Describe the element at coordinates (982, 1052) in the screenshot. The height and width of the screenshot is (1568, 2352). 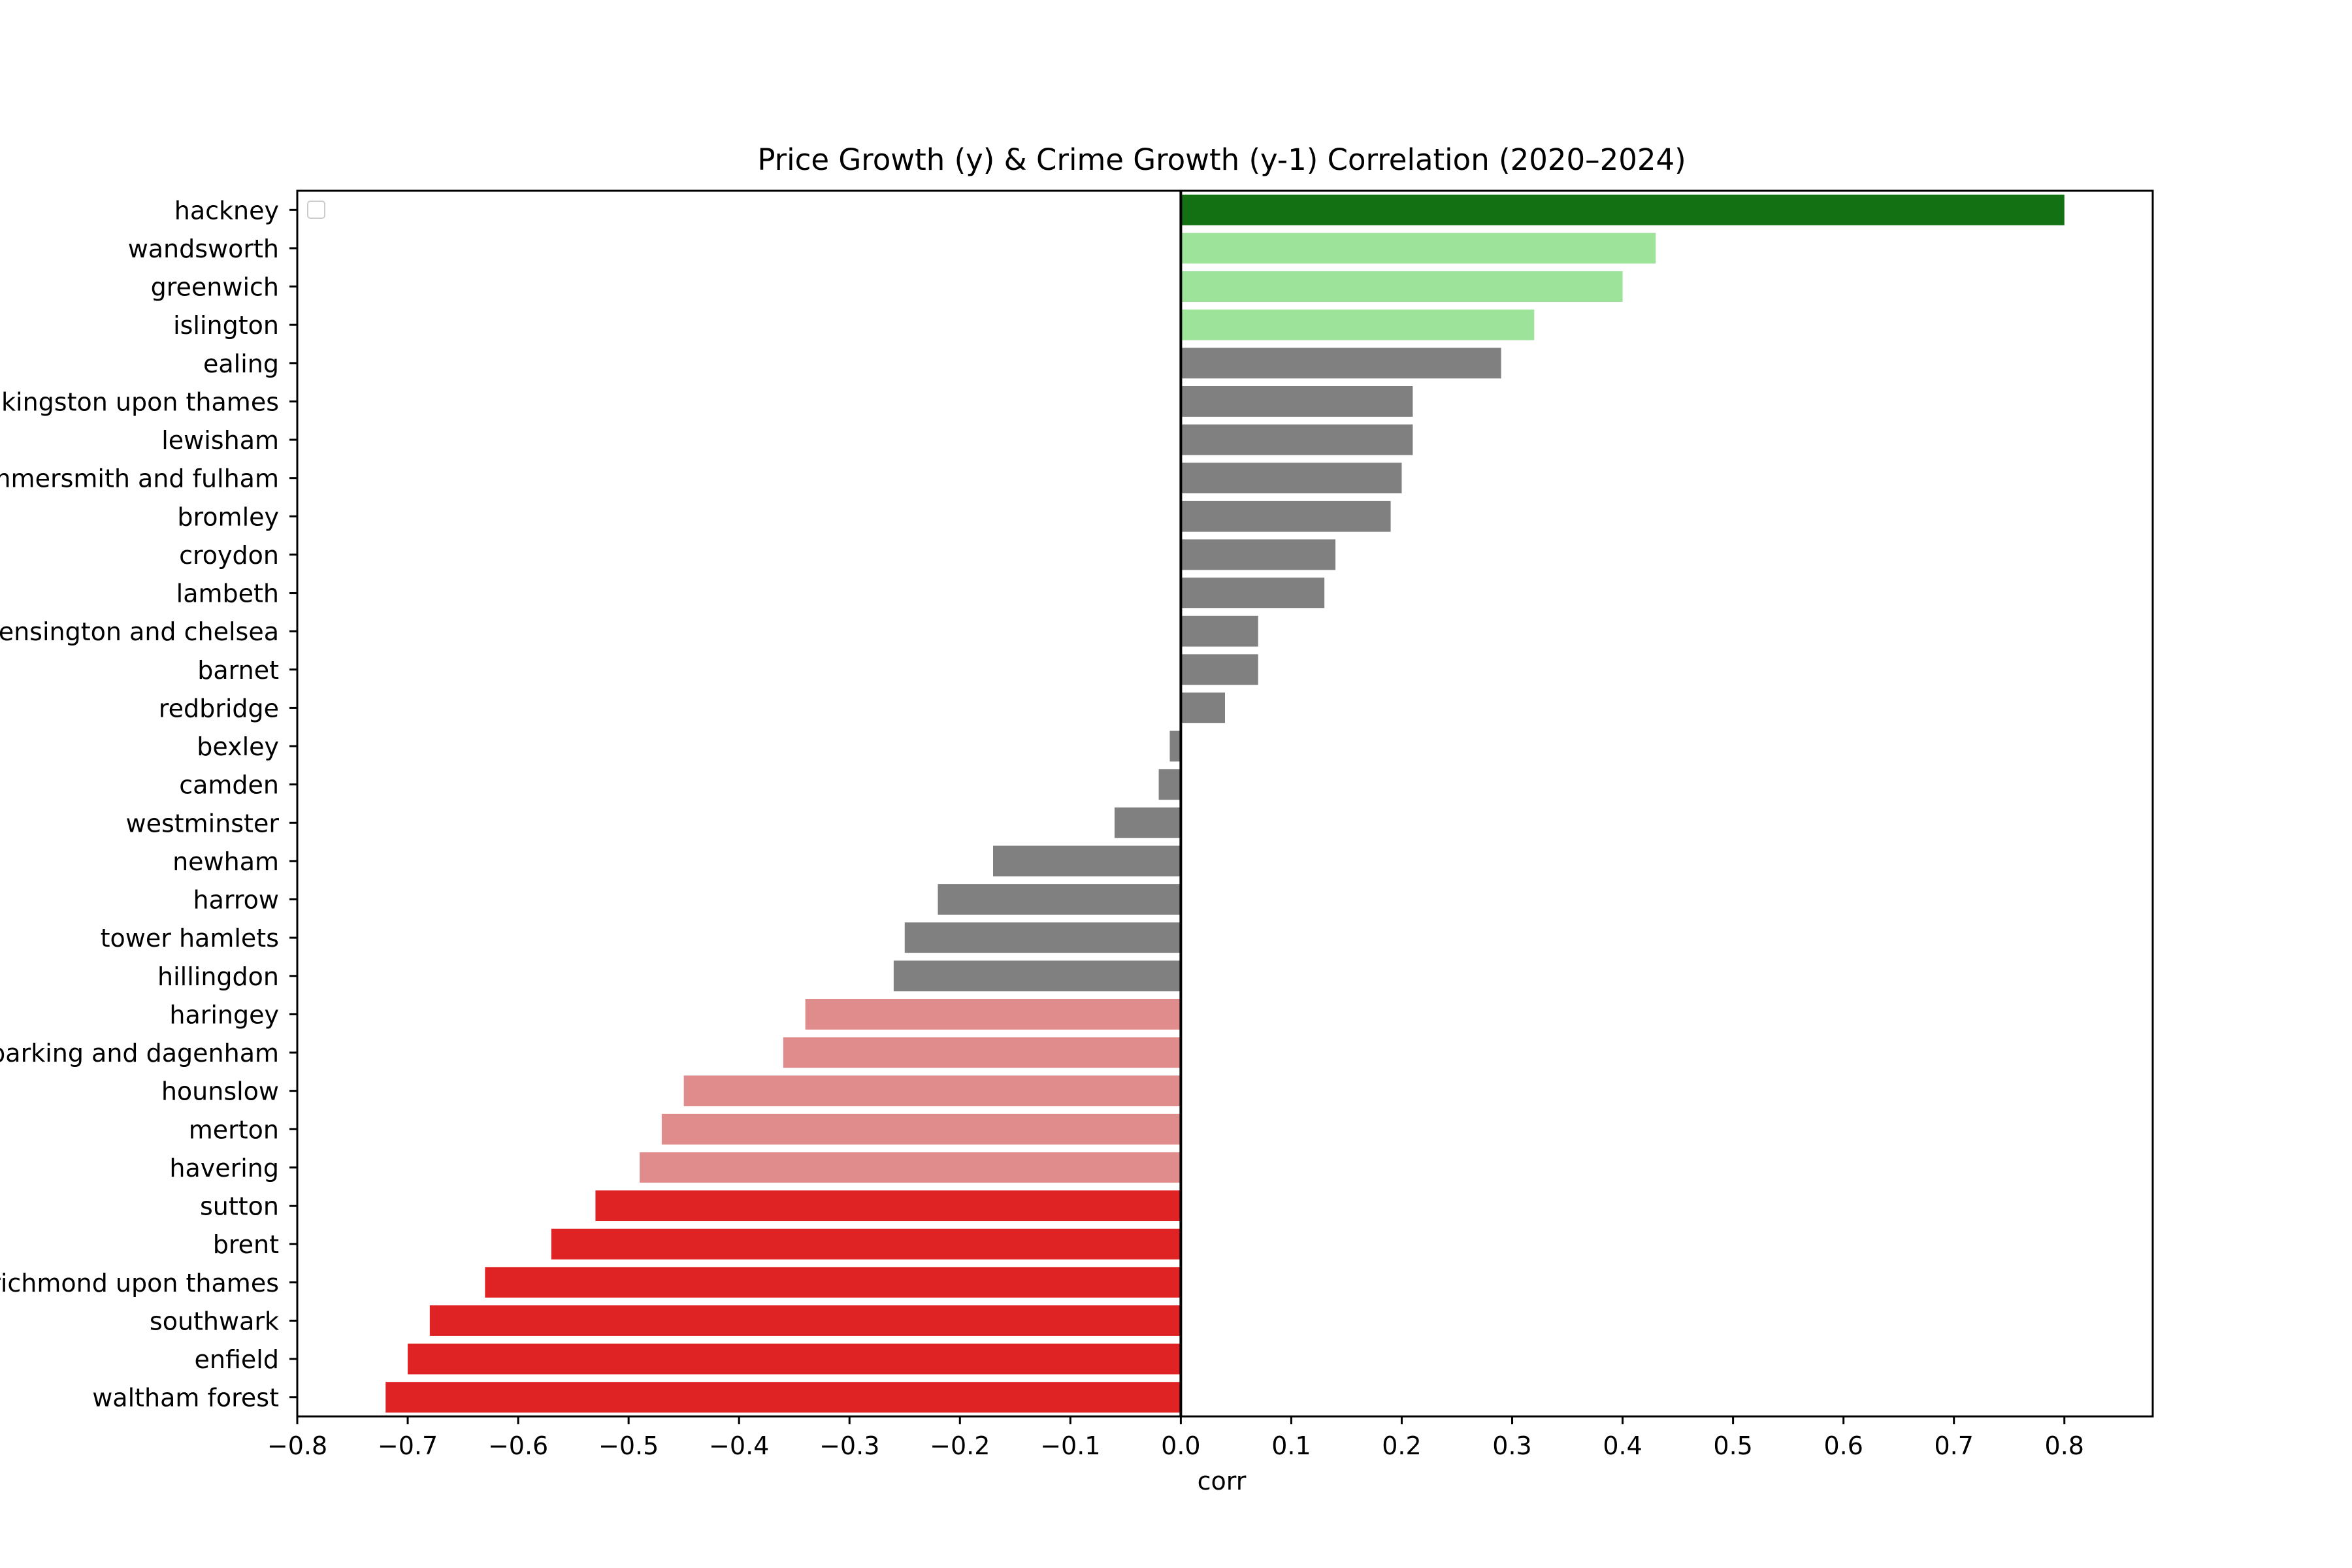
I see `bar-barking-and-dagenham` at that location.